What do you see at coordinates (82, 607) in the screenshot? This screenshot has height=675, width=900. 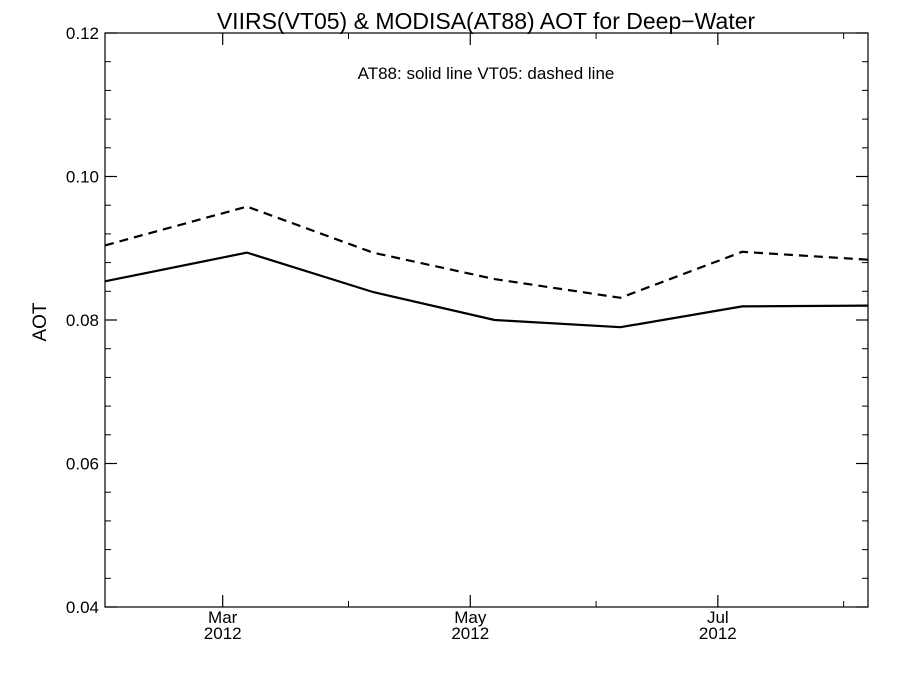 I see `y-tick-label: 0.04` at bounding box center [82, 607].